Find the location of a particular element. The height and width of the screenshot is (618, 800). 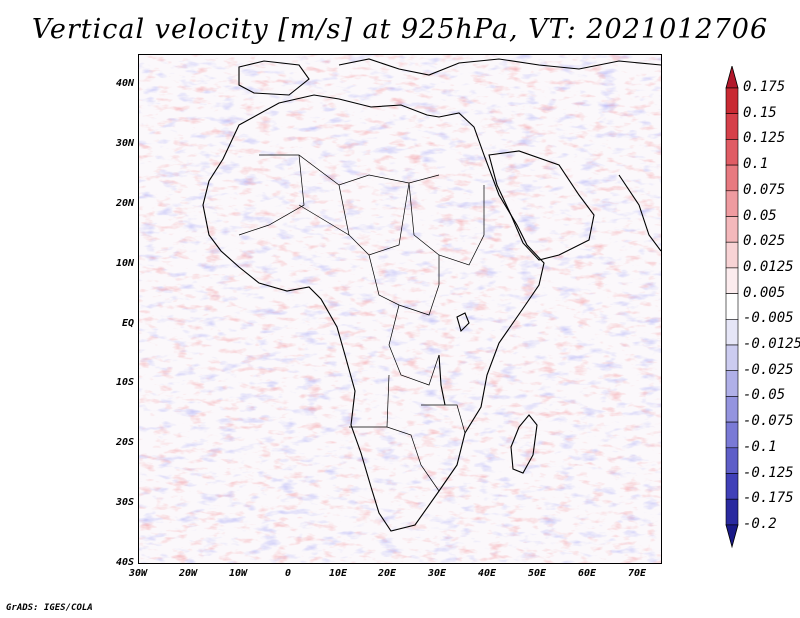

lon-label-10e: 10E is located at coordinates (338, 573).